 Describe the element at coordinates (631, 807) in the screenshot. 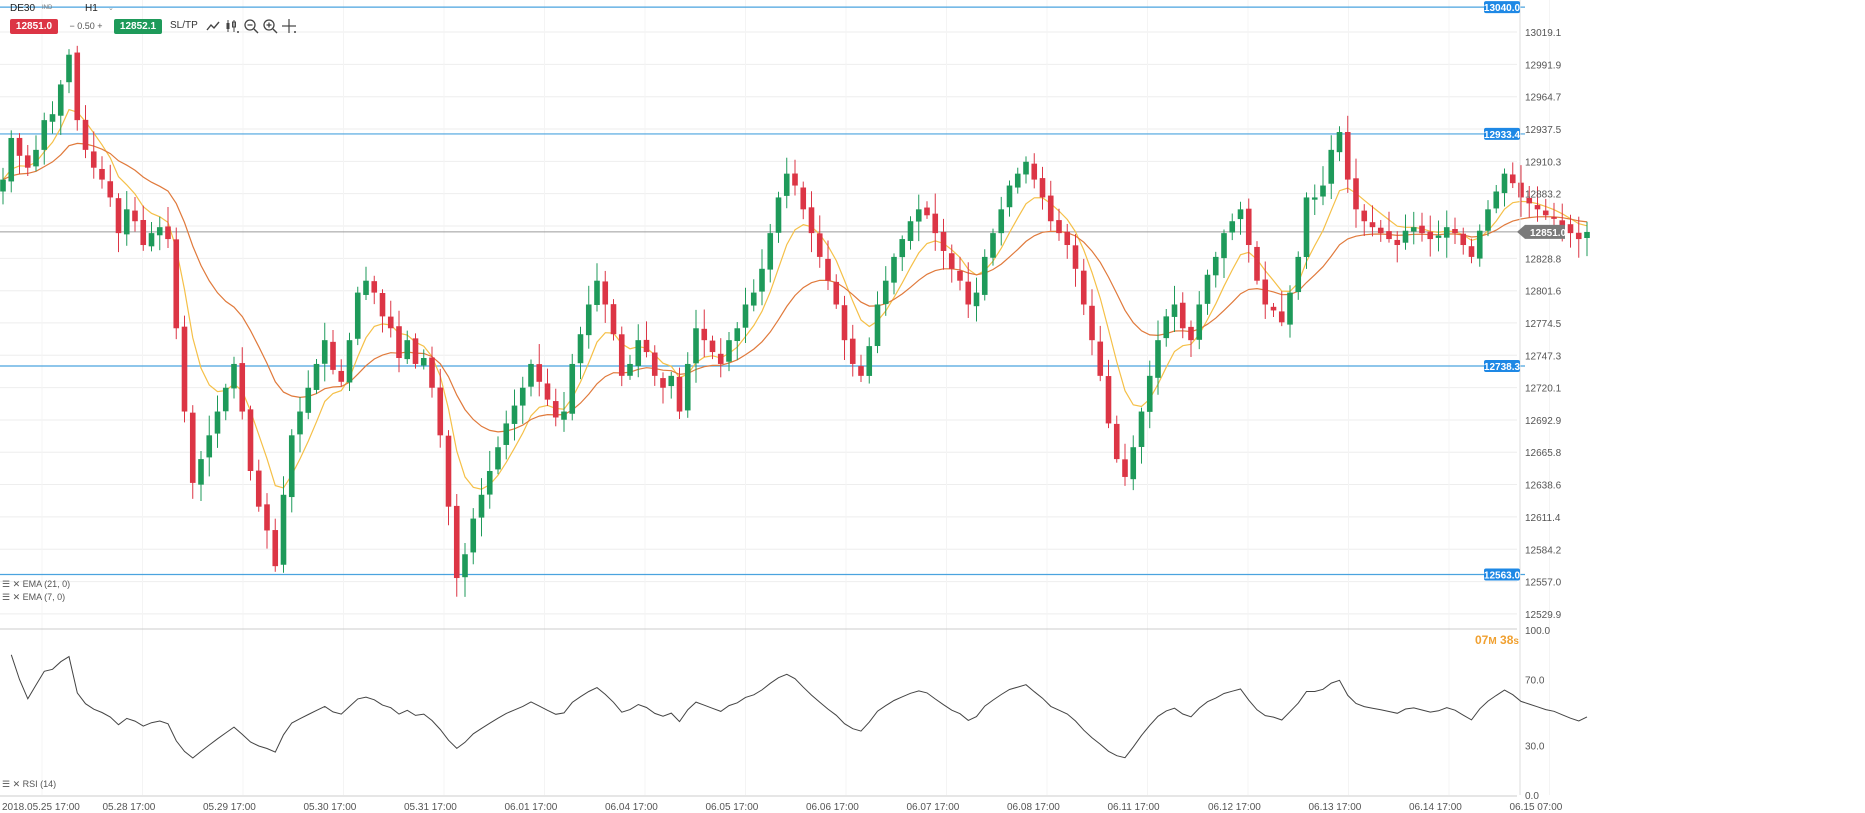

I see `time-tick-label: 06.04 17:00` at that location.